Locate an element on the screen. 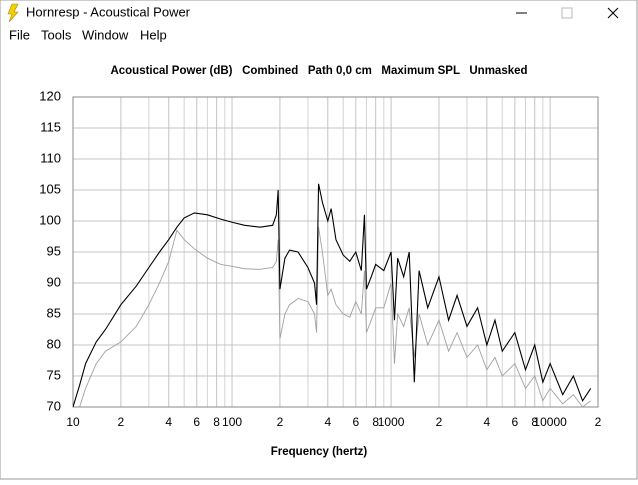 This screenshot has height=485, width=638. menu-bar: File Tools Window Help is located at coordinates (88, 34).